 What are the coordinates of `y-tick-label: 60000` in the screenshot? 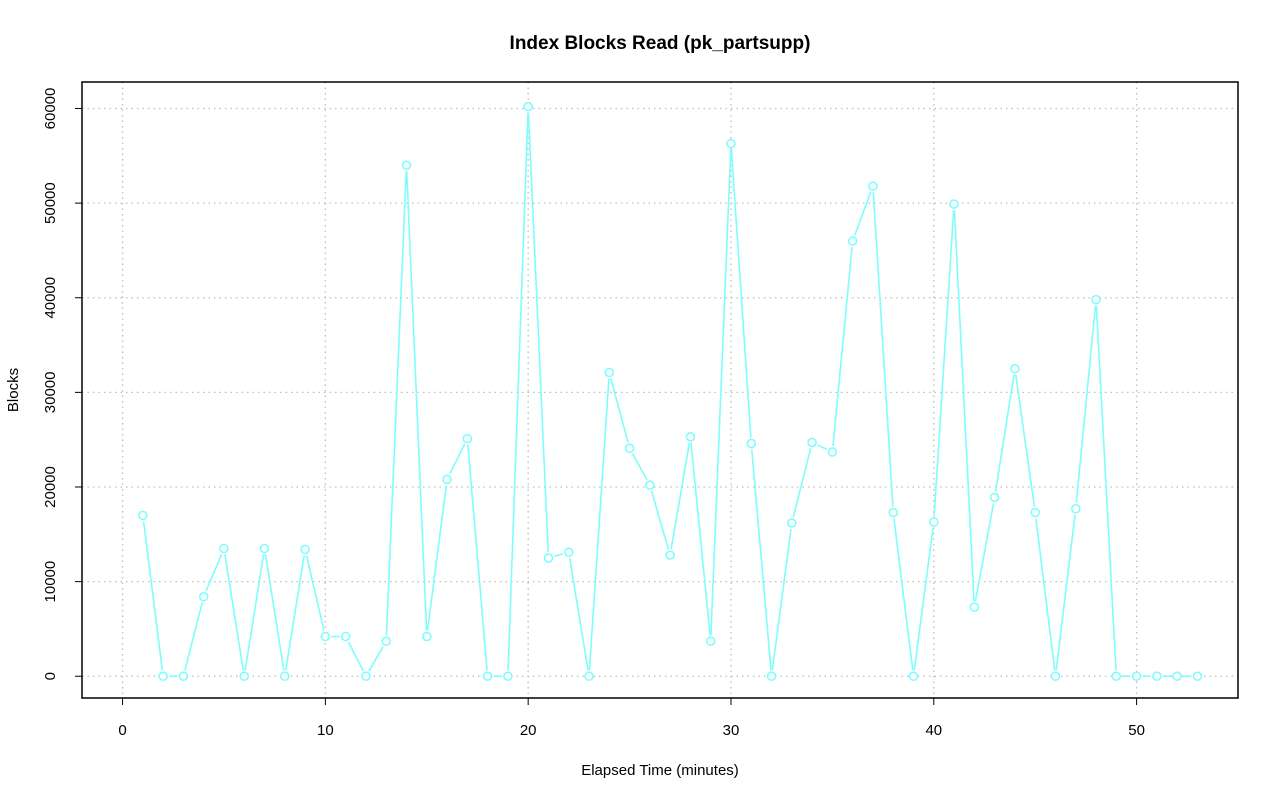 It's located at (50, 109).